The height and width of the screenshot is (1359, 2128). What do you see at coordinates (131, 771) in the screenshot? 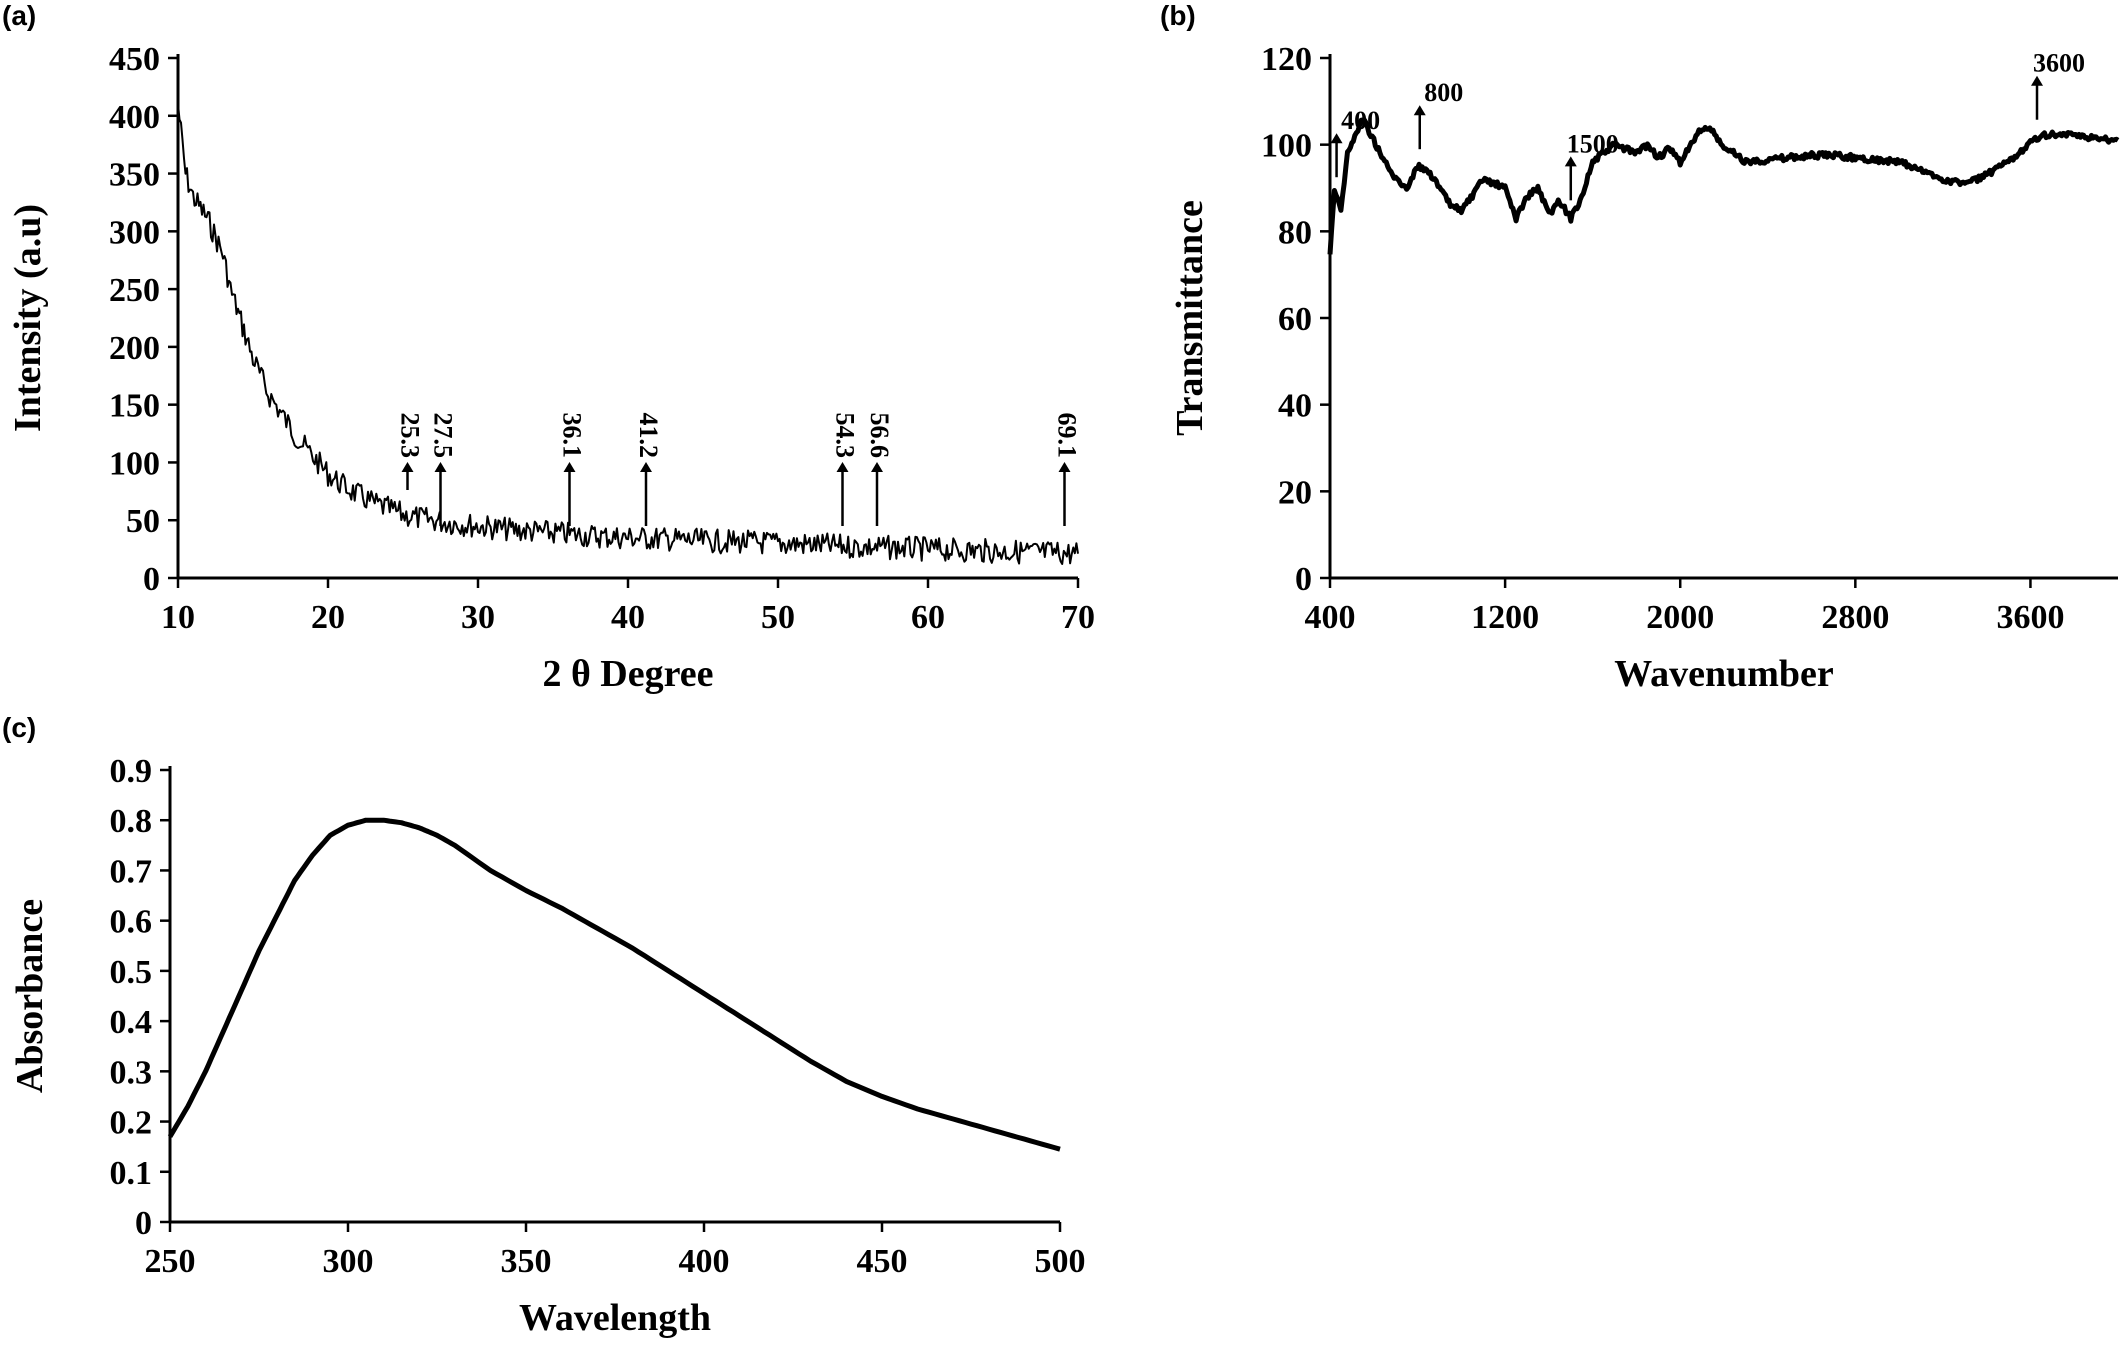
I see `y-tick-label: 0.9` at bounding box center [131, 771].